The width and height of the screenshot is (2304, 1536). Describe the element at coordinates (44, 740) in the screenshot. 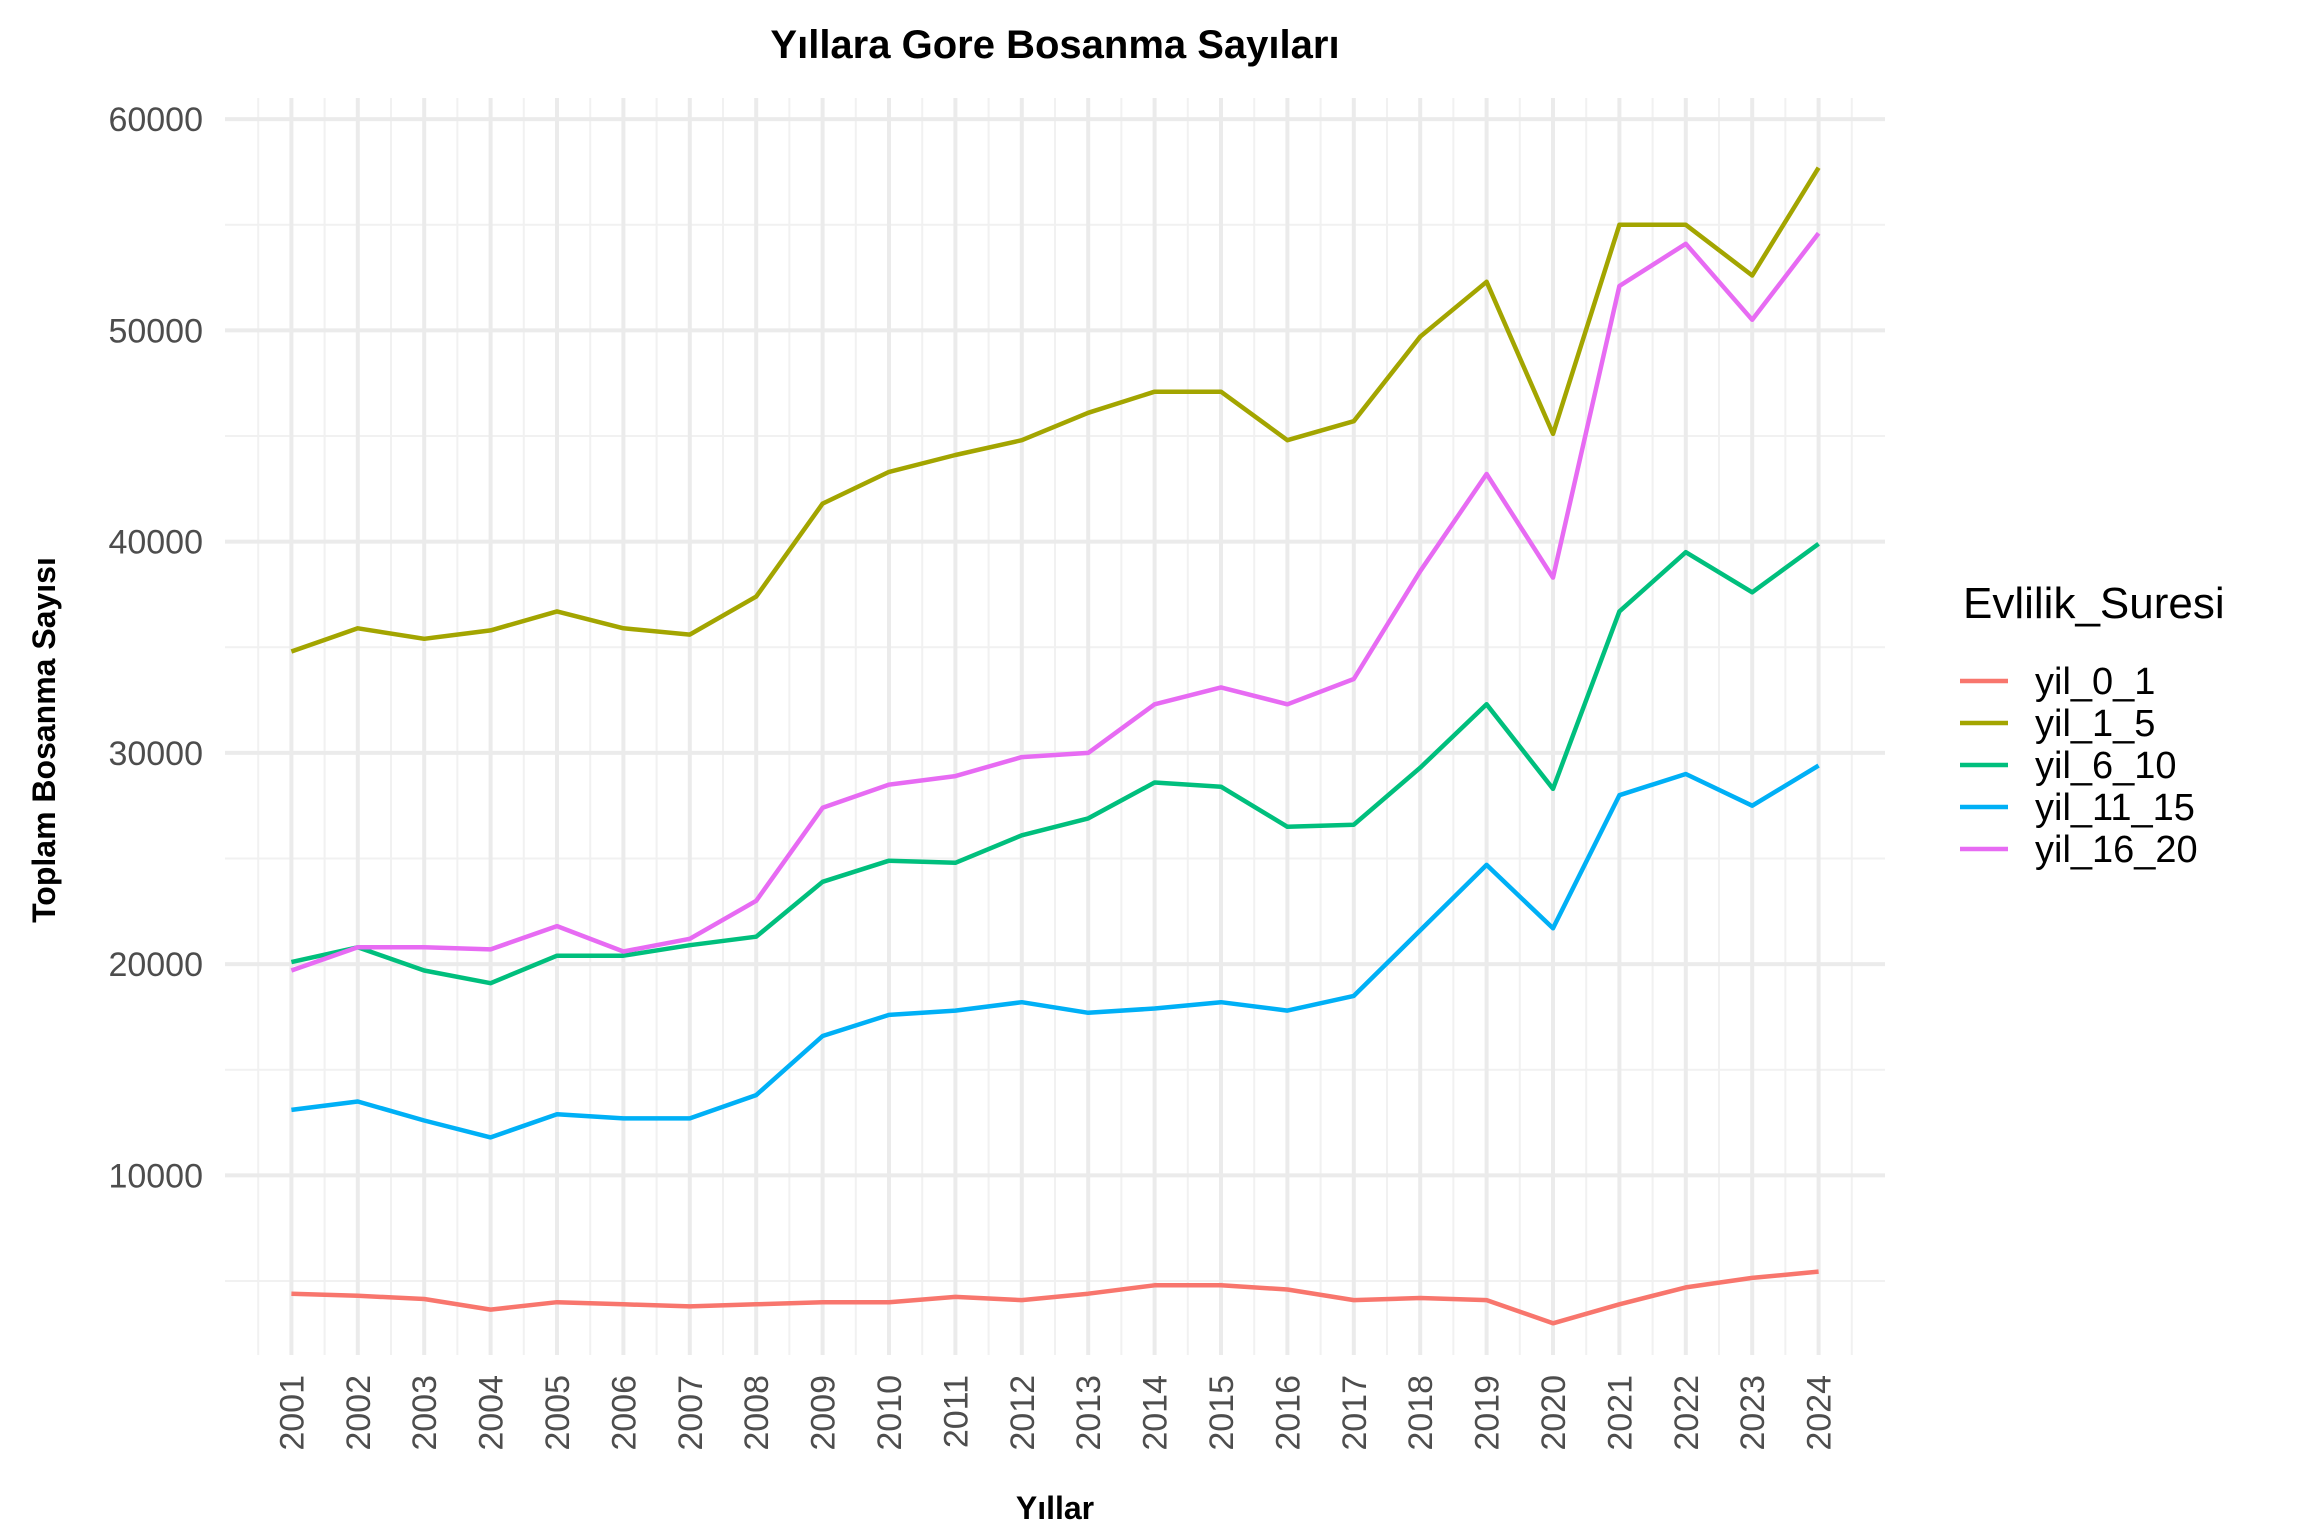

I see `y-axis-title: Toplam Bosanma Sayısı` at that location.